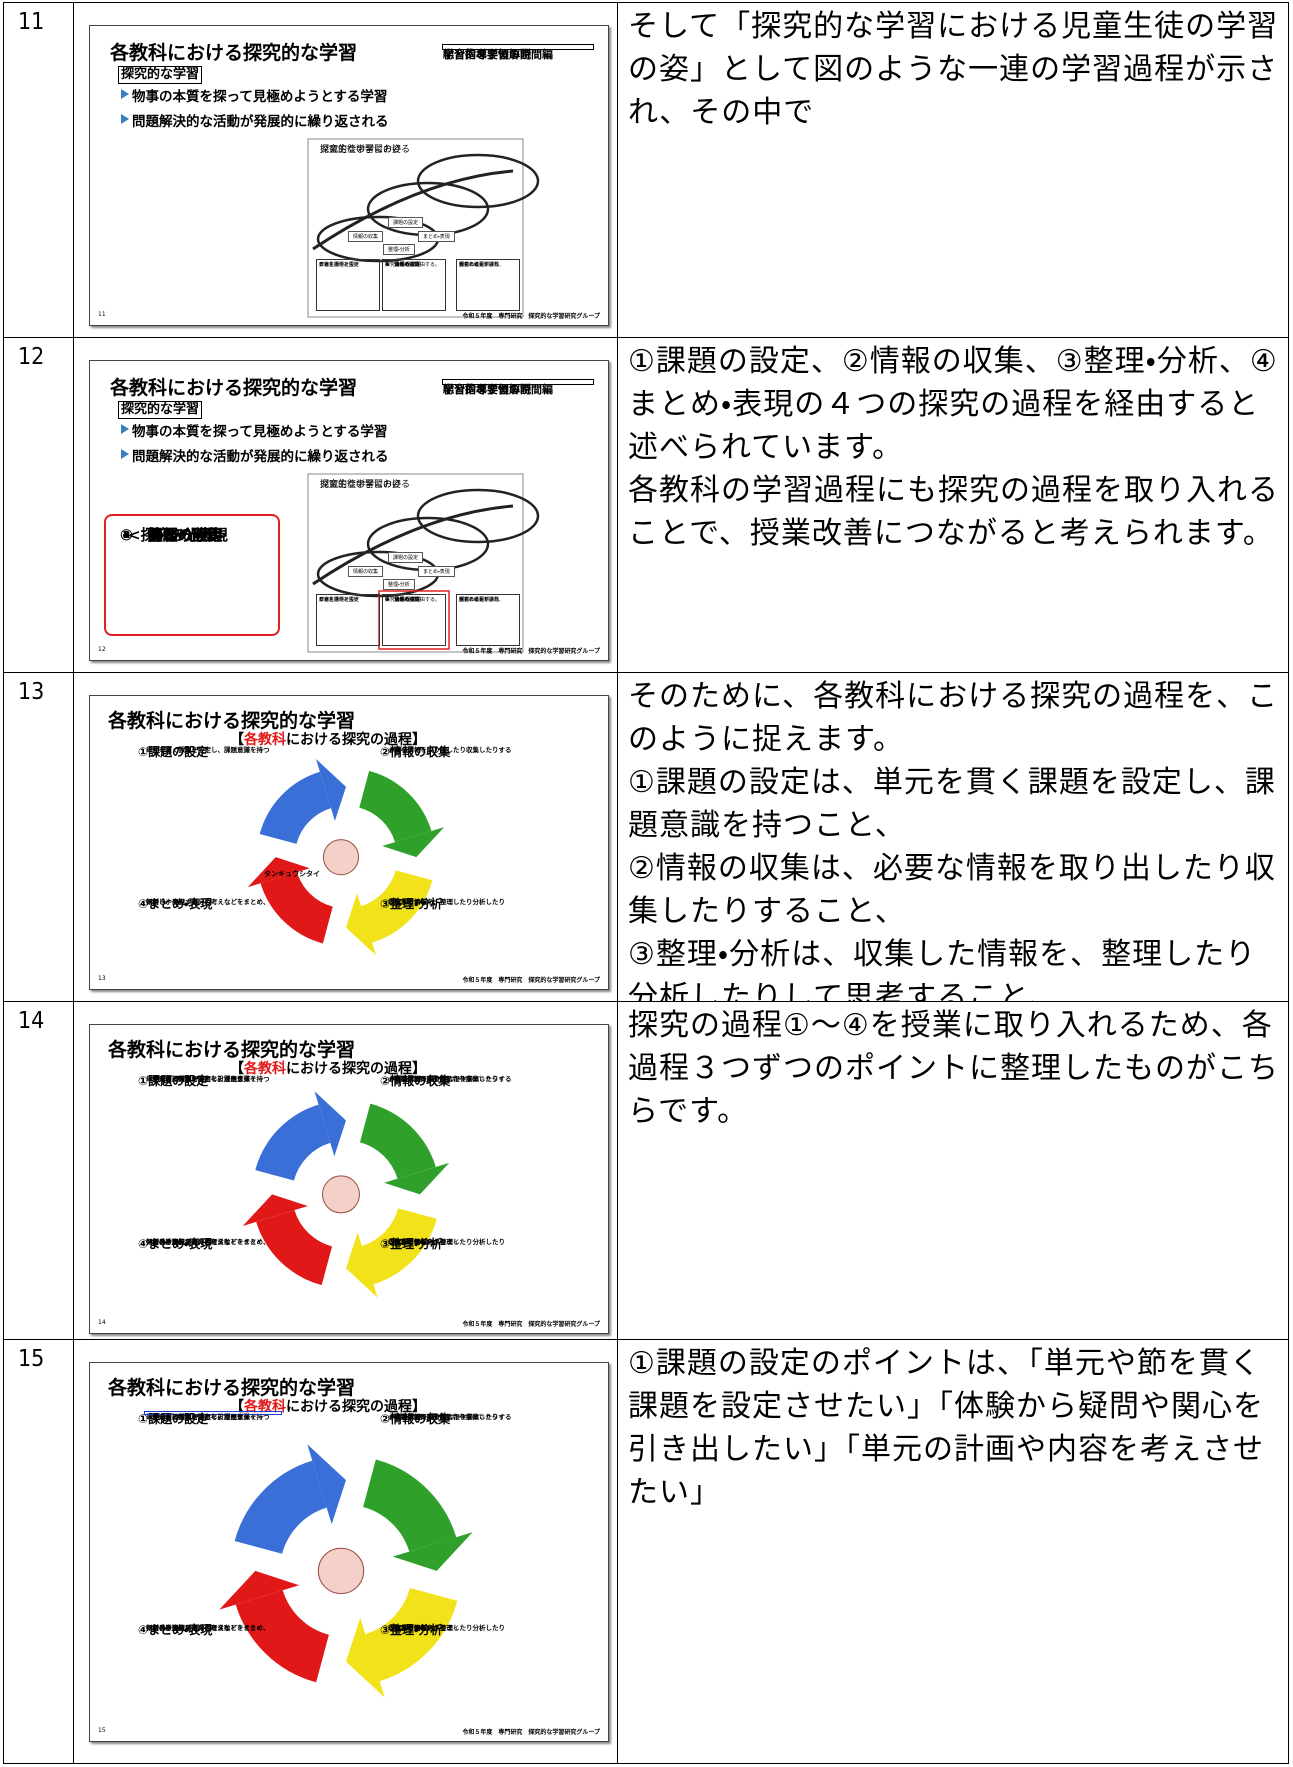  What do you see at coordinates (292, 874) in the screenshot?
I see `center-label: タンキュウシタイ` at bounding box center [292, 874].